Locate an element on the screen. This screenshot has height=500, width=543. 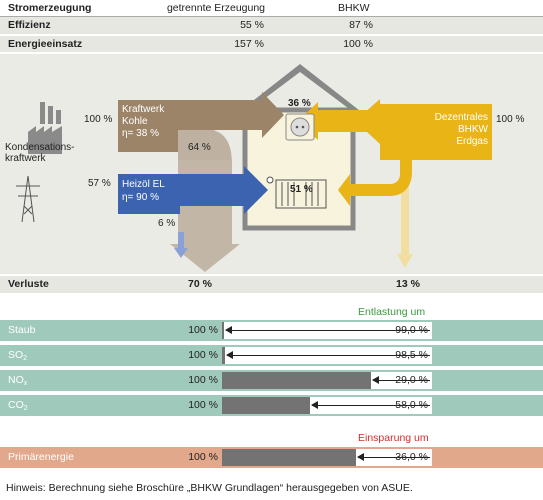
electric-socket-icon is located at coordinates (300, 127).